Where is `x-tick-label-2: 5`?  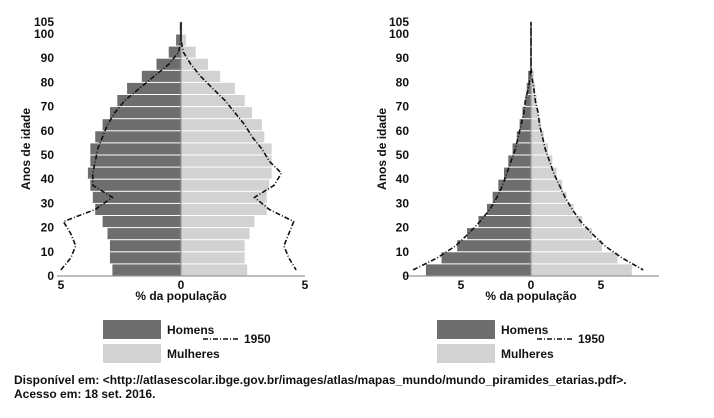 x-tick-label-2: 5 is located at coordinates (305, 285).